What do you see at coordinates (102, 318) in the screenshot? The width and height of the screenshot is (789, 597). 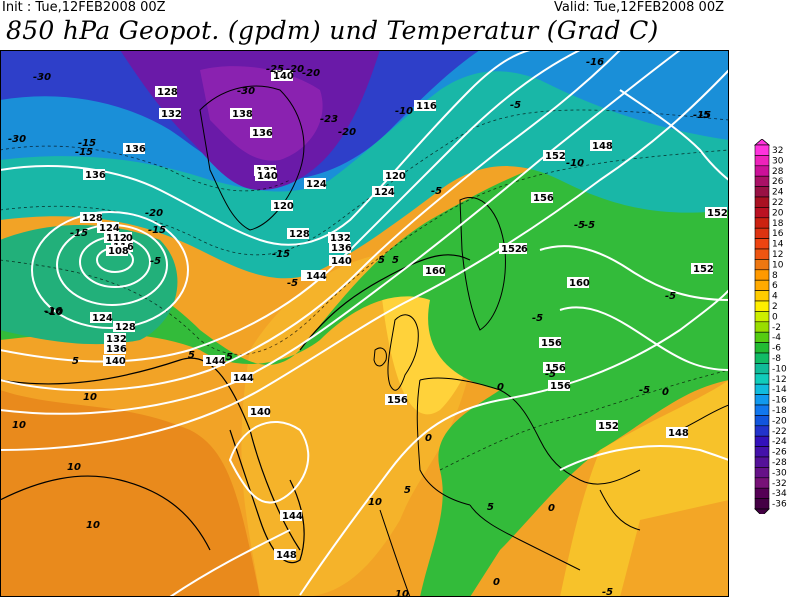 I see `height-label: 124` at bounding box center [102, 318].